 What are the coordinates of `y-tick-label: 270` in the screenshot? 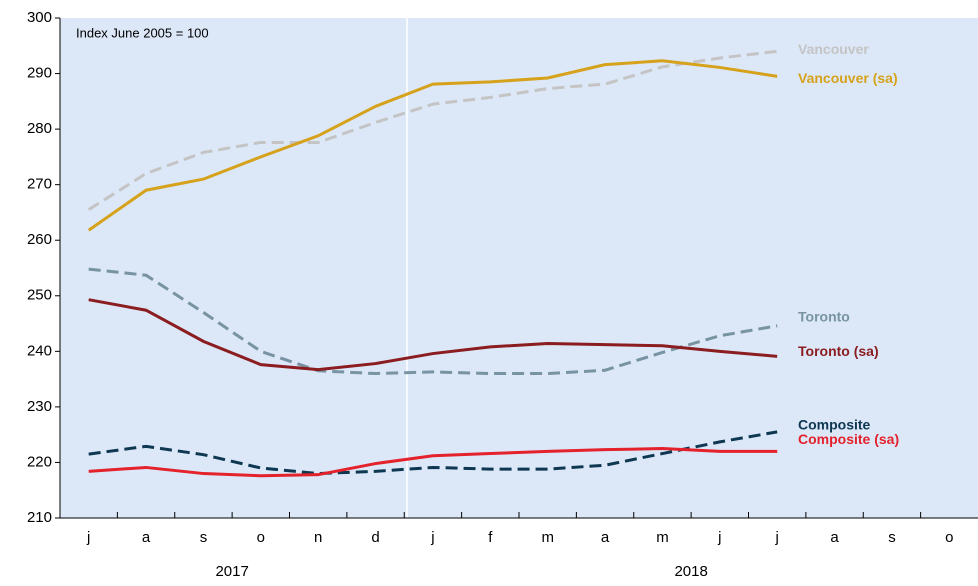 It's located at (39, 184).